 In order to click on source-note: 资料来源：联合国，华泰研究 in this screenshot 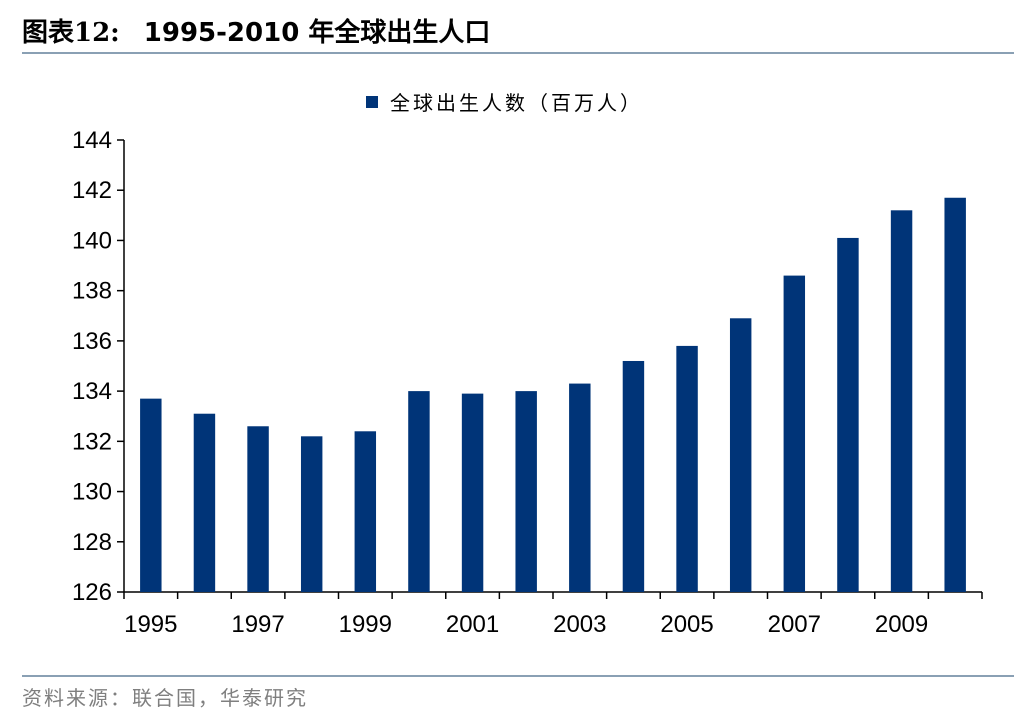, I will do `click(165, 698)`.